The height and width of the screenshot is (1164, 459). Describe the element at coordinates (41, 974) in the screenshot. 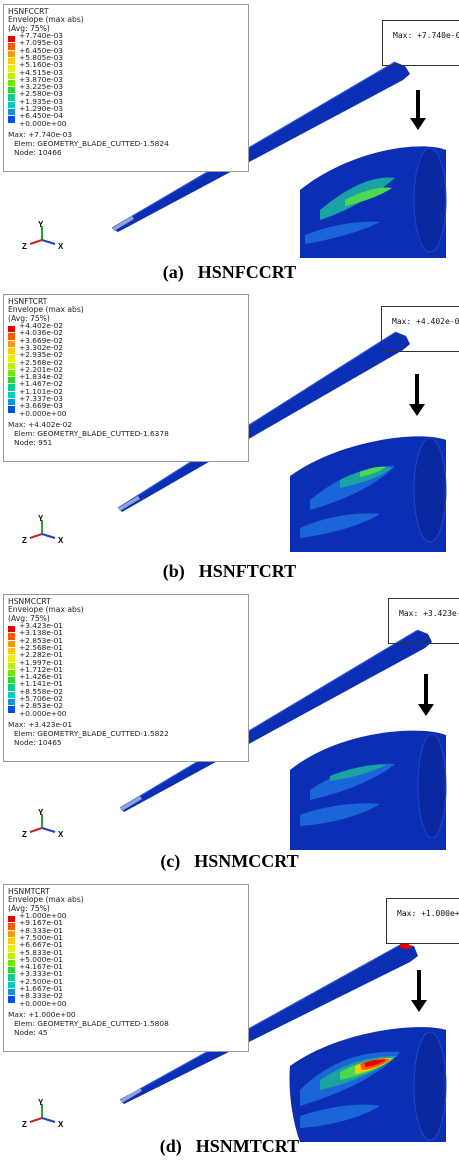

I see `scale-value-label: +3.333e-01` at that location.